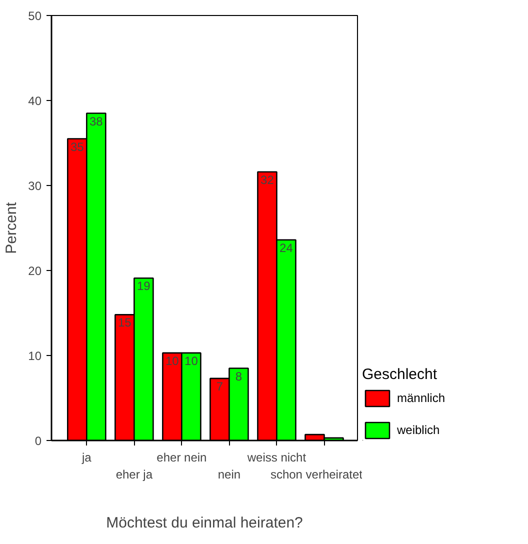  Describe the element at coordinates (35, 271) in the screenshot. I see `y-tick-label: 20` at that location.